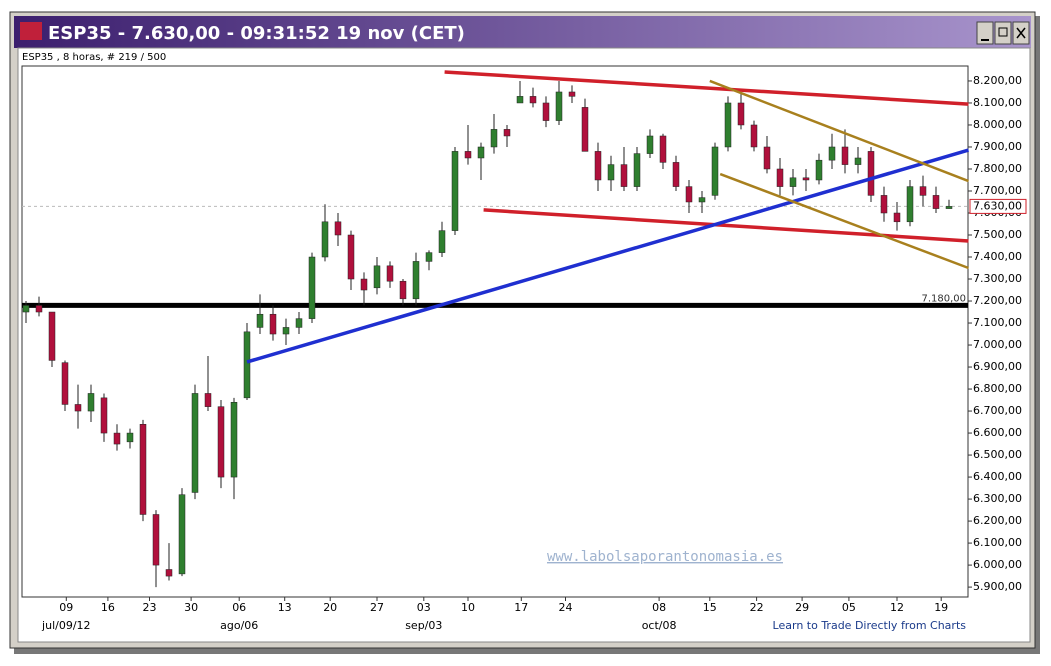  What do you see at coordinates (997, 366) in the screenshot?
I see `y-tick-label: 6.900,00` at bounding box center [997, 366].